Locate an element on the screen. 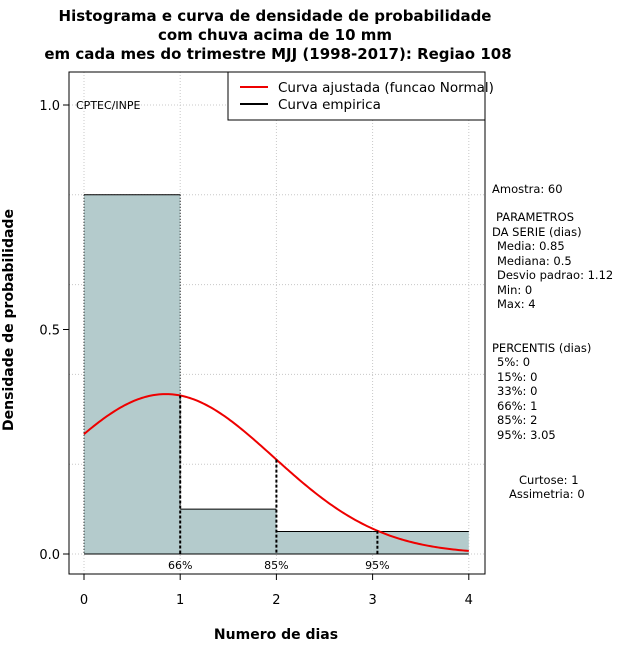 The width and height of the screenshot is (640, 660). param-min: Min: 0 is located at coordinates (514, 290).